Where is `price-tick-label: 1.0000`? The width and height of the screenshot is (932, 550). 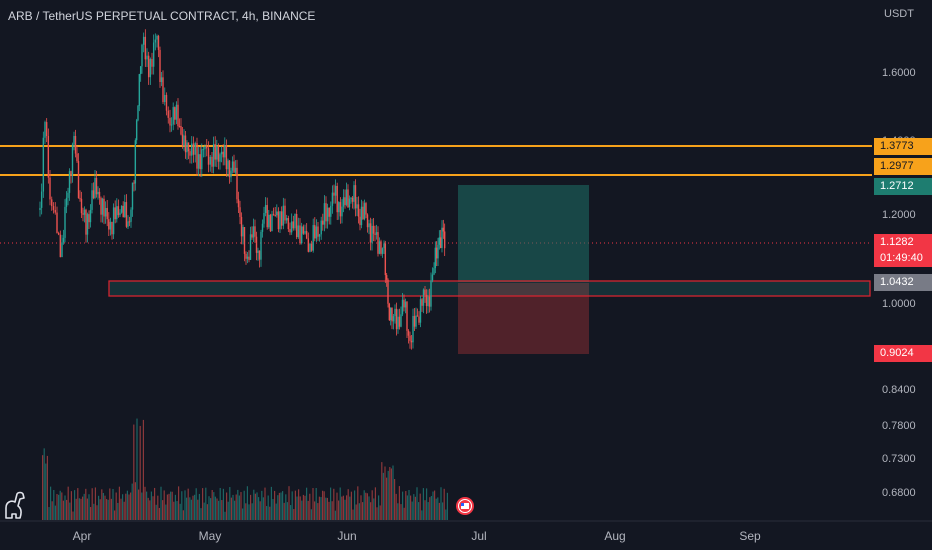 price-tick-label: 1.0000 is located at coordinates (899, 304).